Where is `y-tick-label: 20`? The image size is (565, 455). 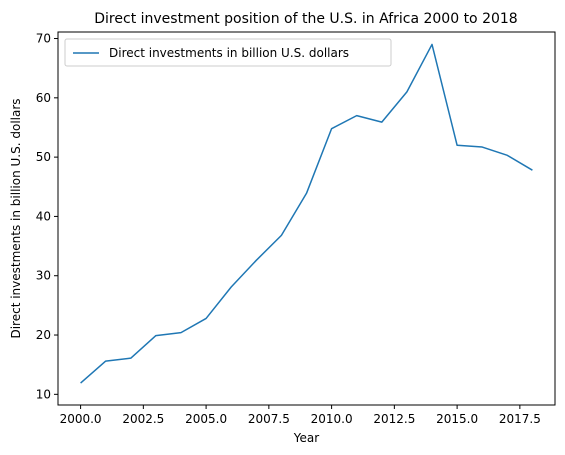 y-tick-label: 20 is located at coordinates (43, 335).